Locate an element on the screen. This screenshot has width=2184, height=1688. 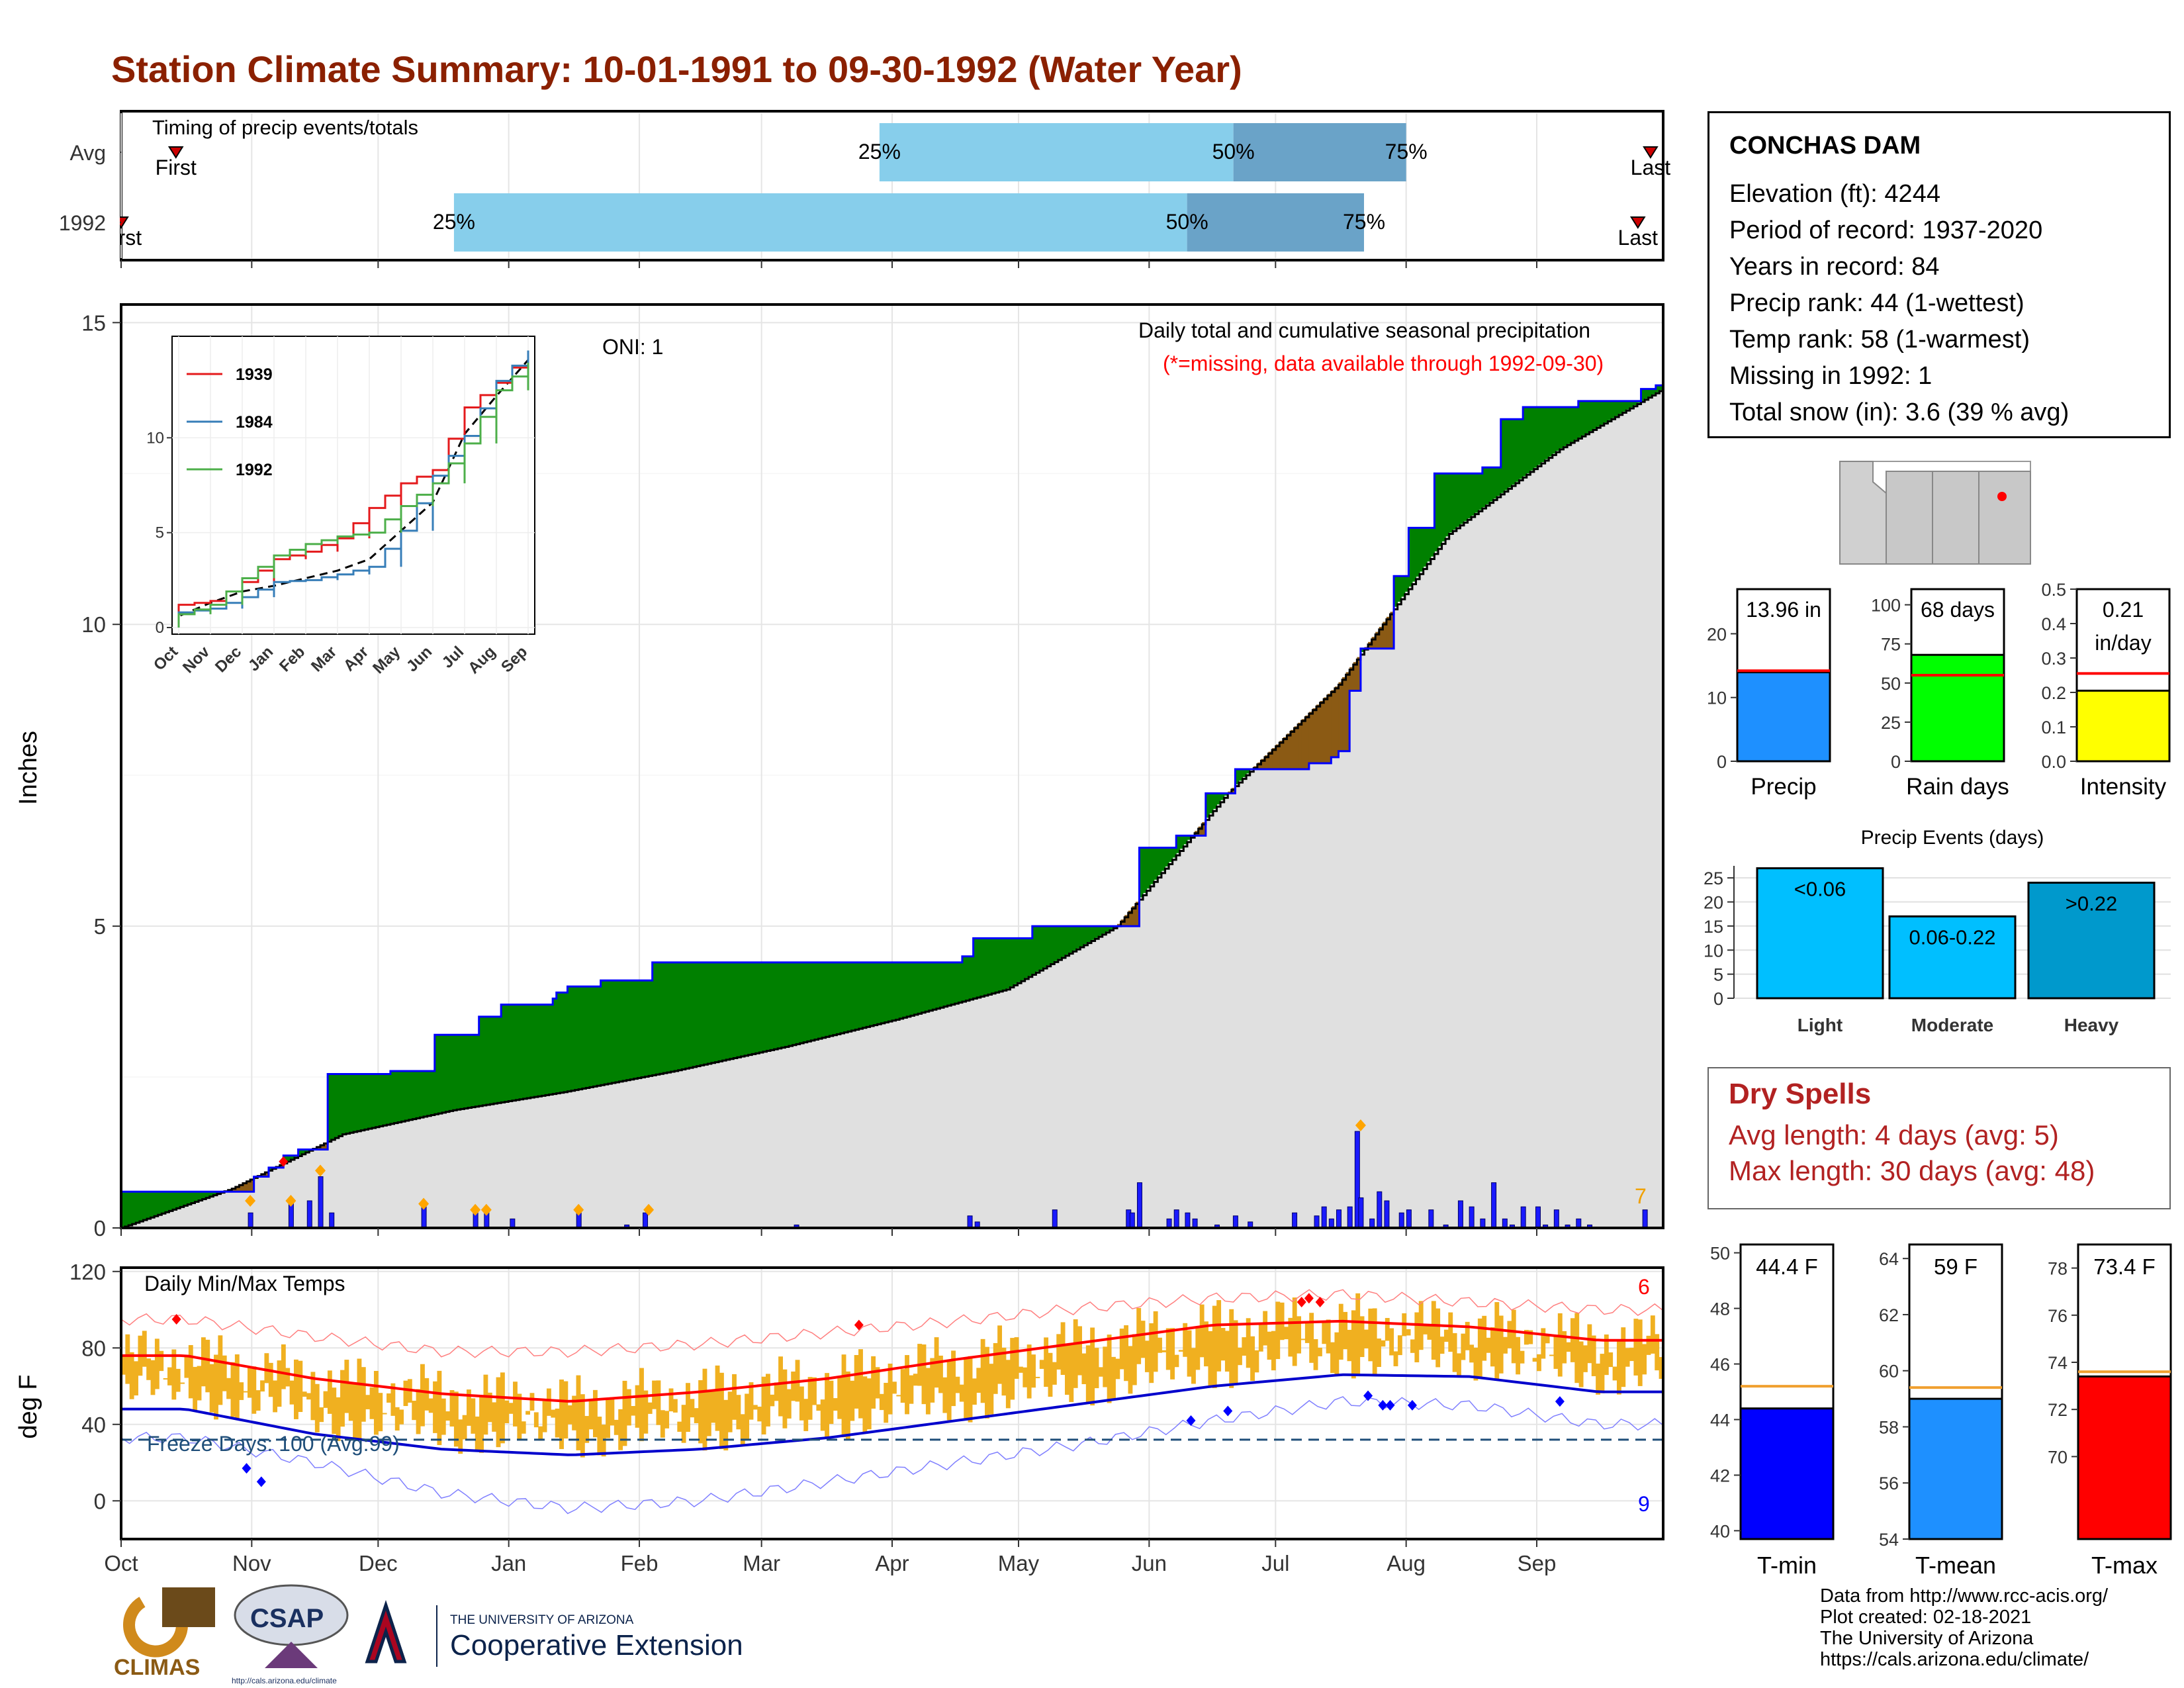
temp-y-tick-label: 80 is located at coordinates (93, 1348).